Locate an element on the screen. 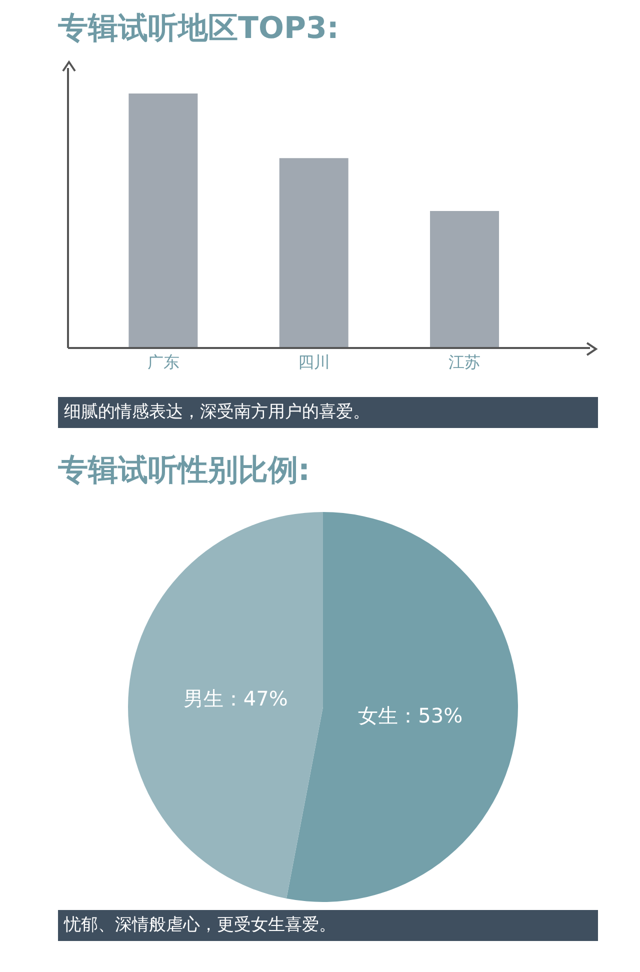  text: 细腻的情感表达，深受南方用户的喜爱。 is located at coordinates (328, 412).